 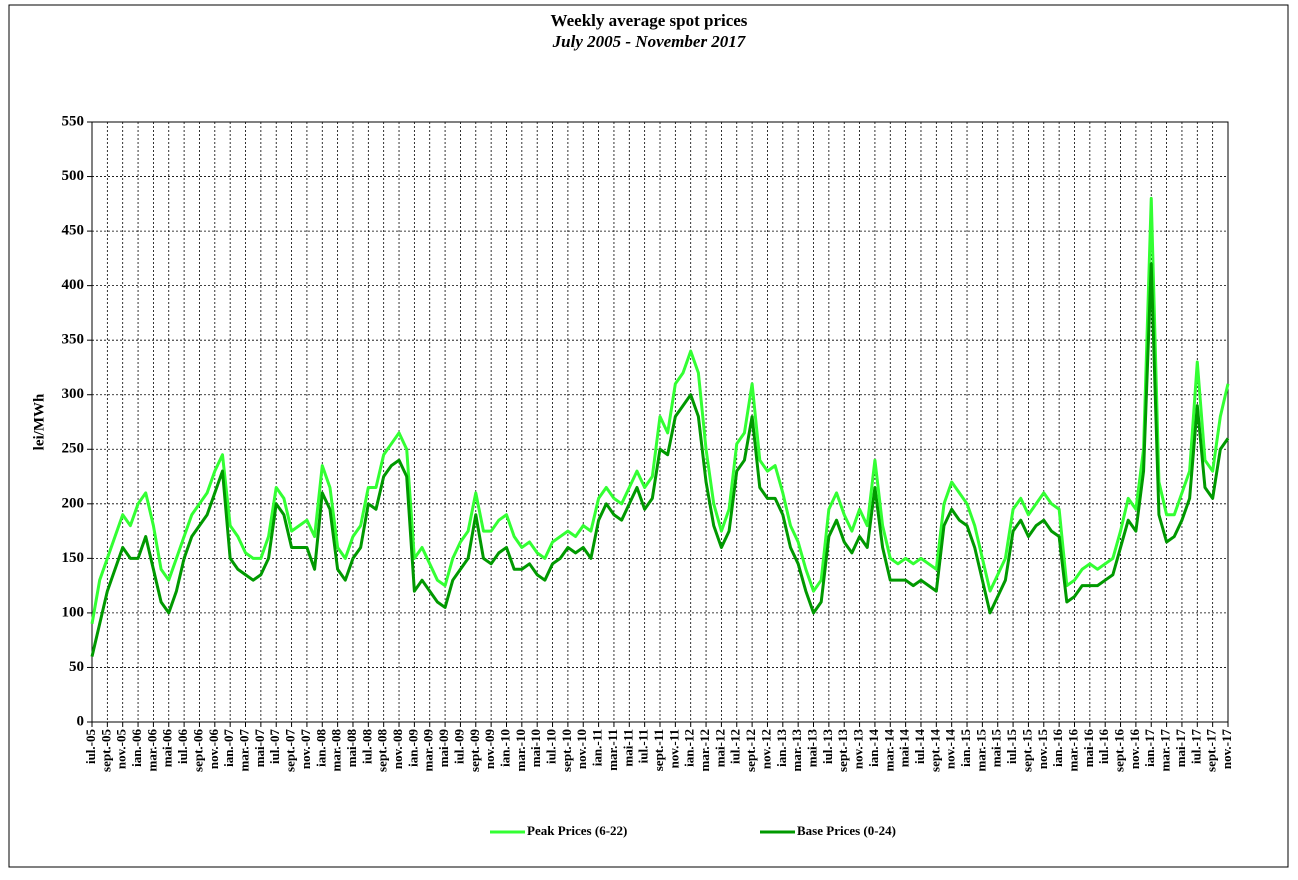 What do you see at coordinates (1119, 750) in the screenshot?
I see `x-tick-label: sept.-16` at bounding box center [1119, 750].